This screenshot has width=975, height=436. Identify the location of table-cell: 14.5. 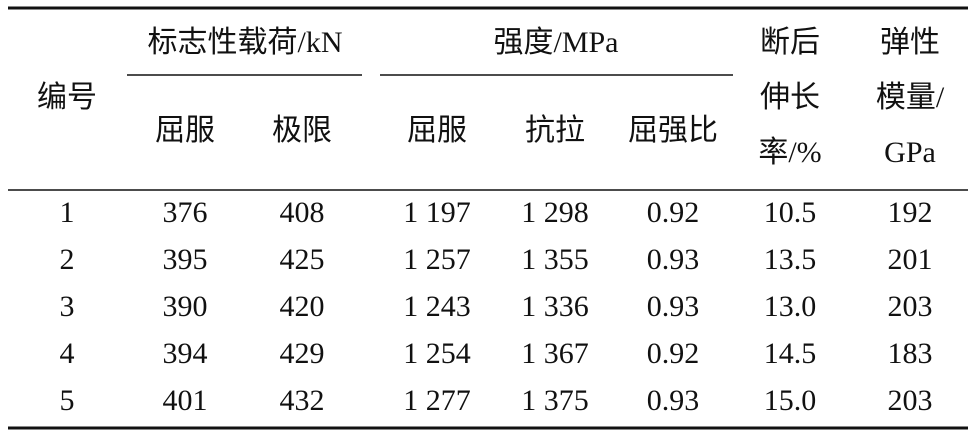
(790, 353).